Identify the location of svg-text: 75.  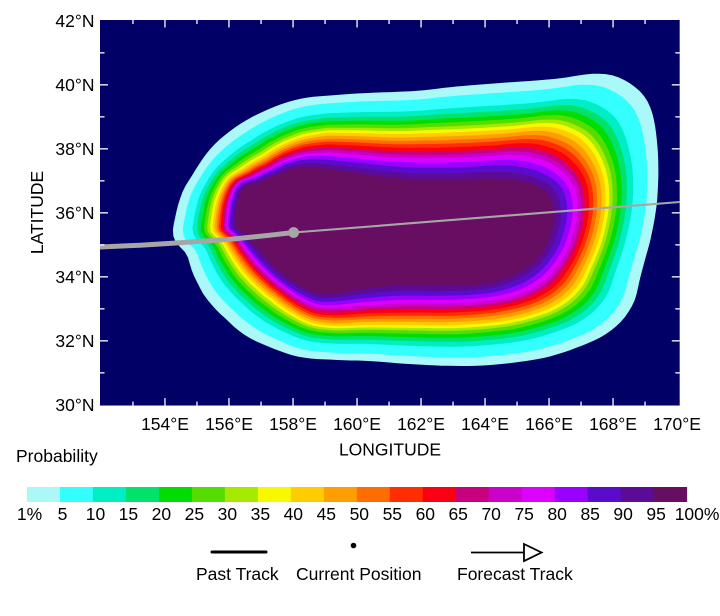
(523, 514).